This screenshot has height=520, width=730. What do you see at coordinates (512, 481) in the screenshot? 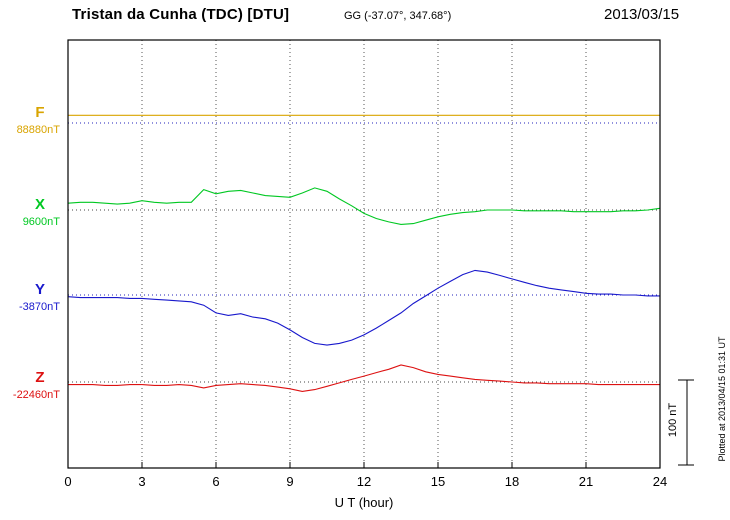
I see `x-tick-label-18: 18` at bounding box center [512, 481].